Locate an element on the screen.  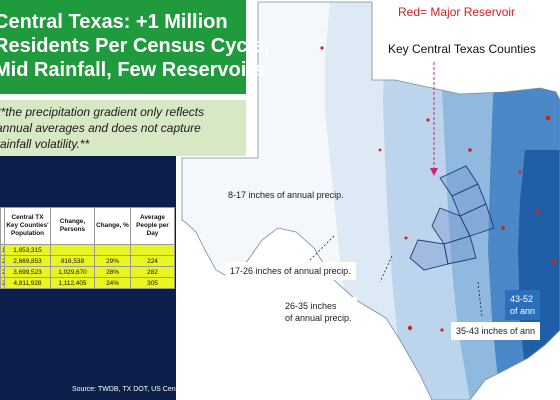
table-cell-change-pct is located at coordinates (112, 250).